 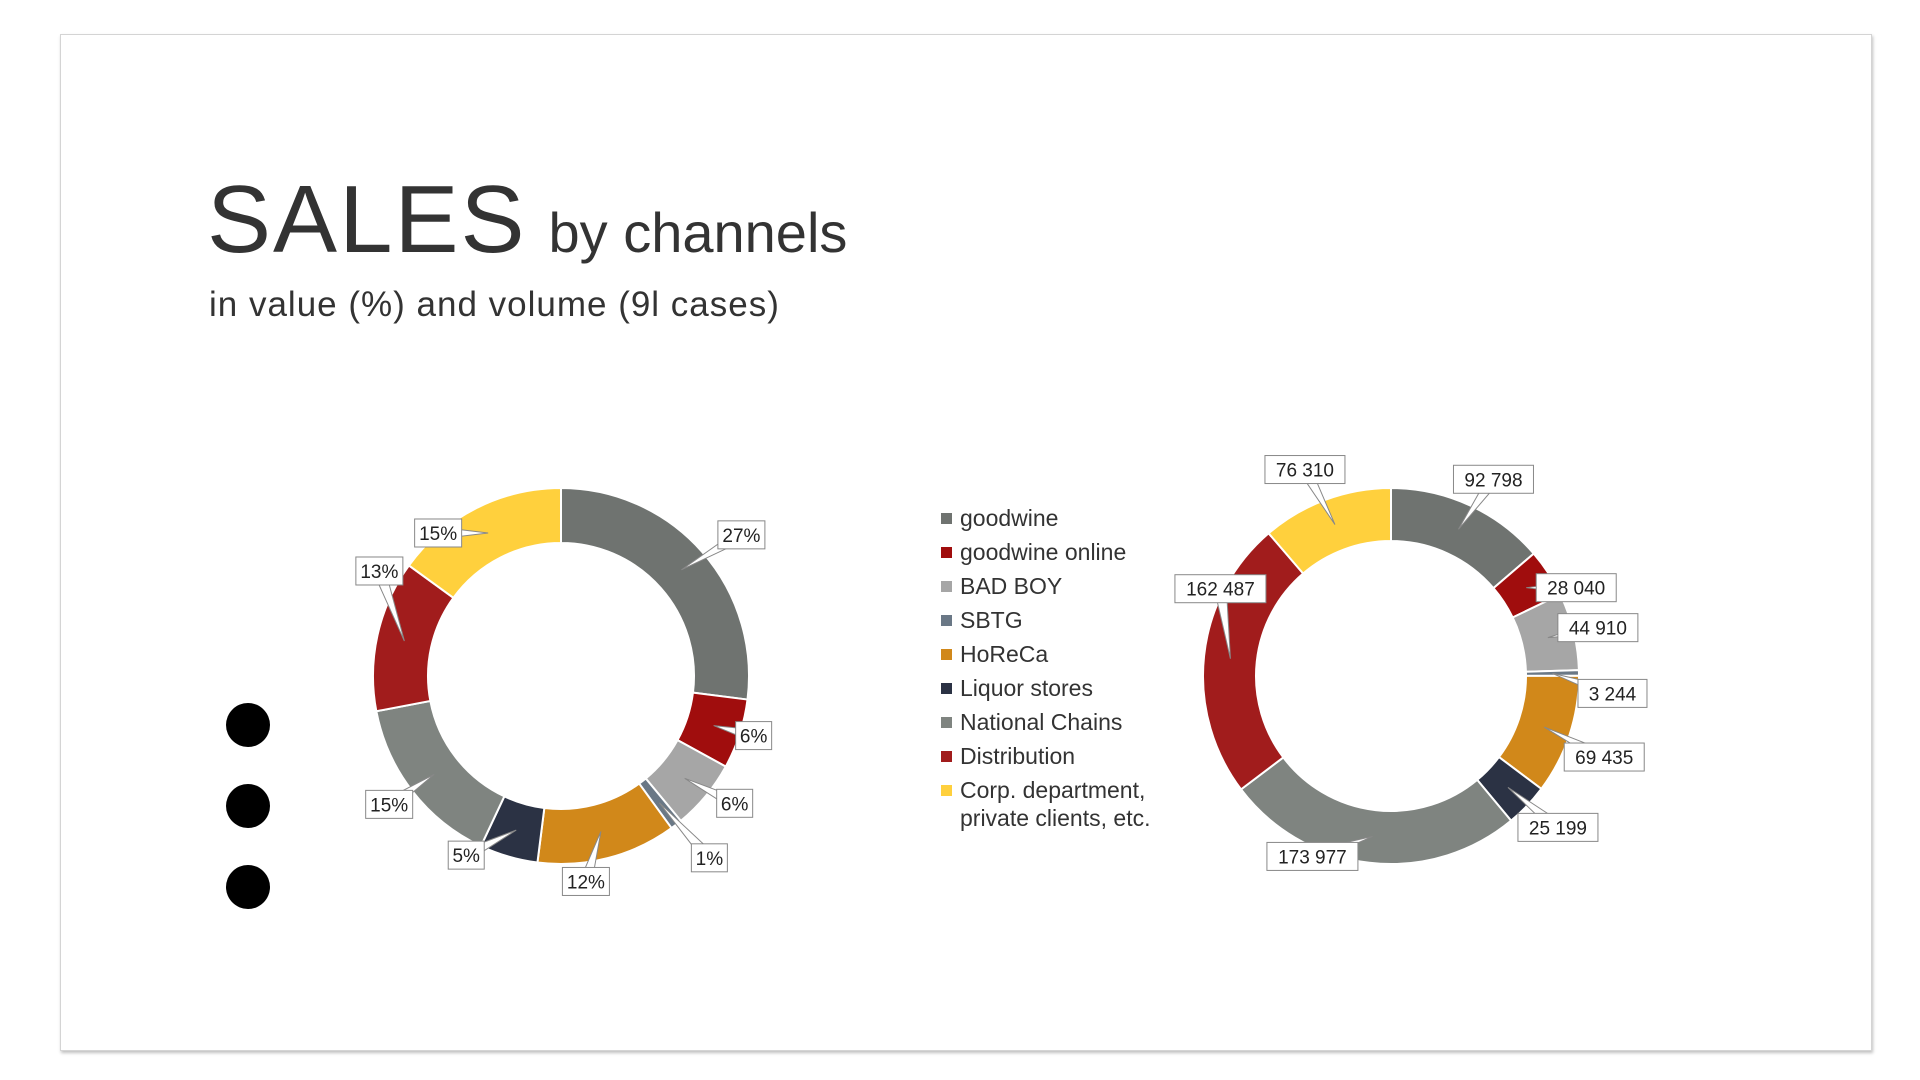 I want to click on data-label-text: 13%, so click(x=379, y=572).